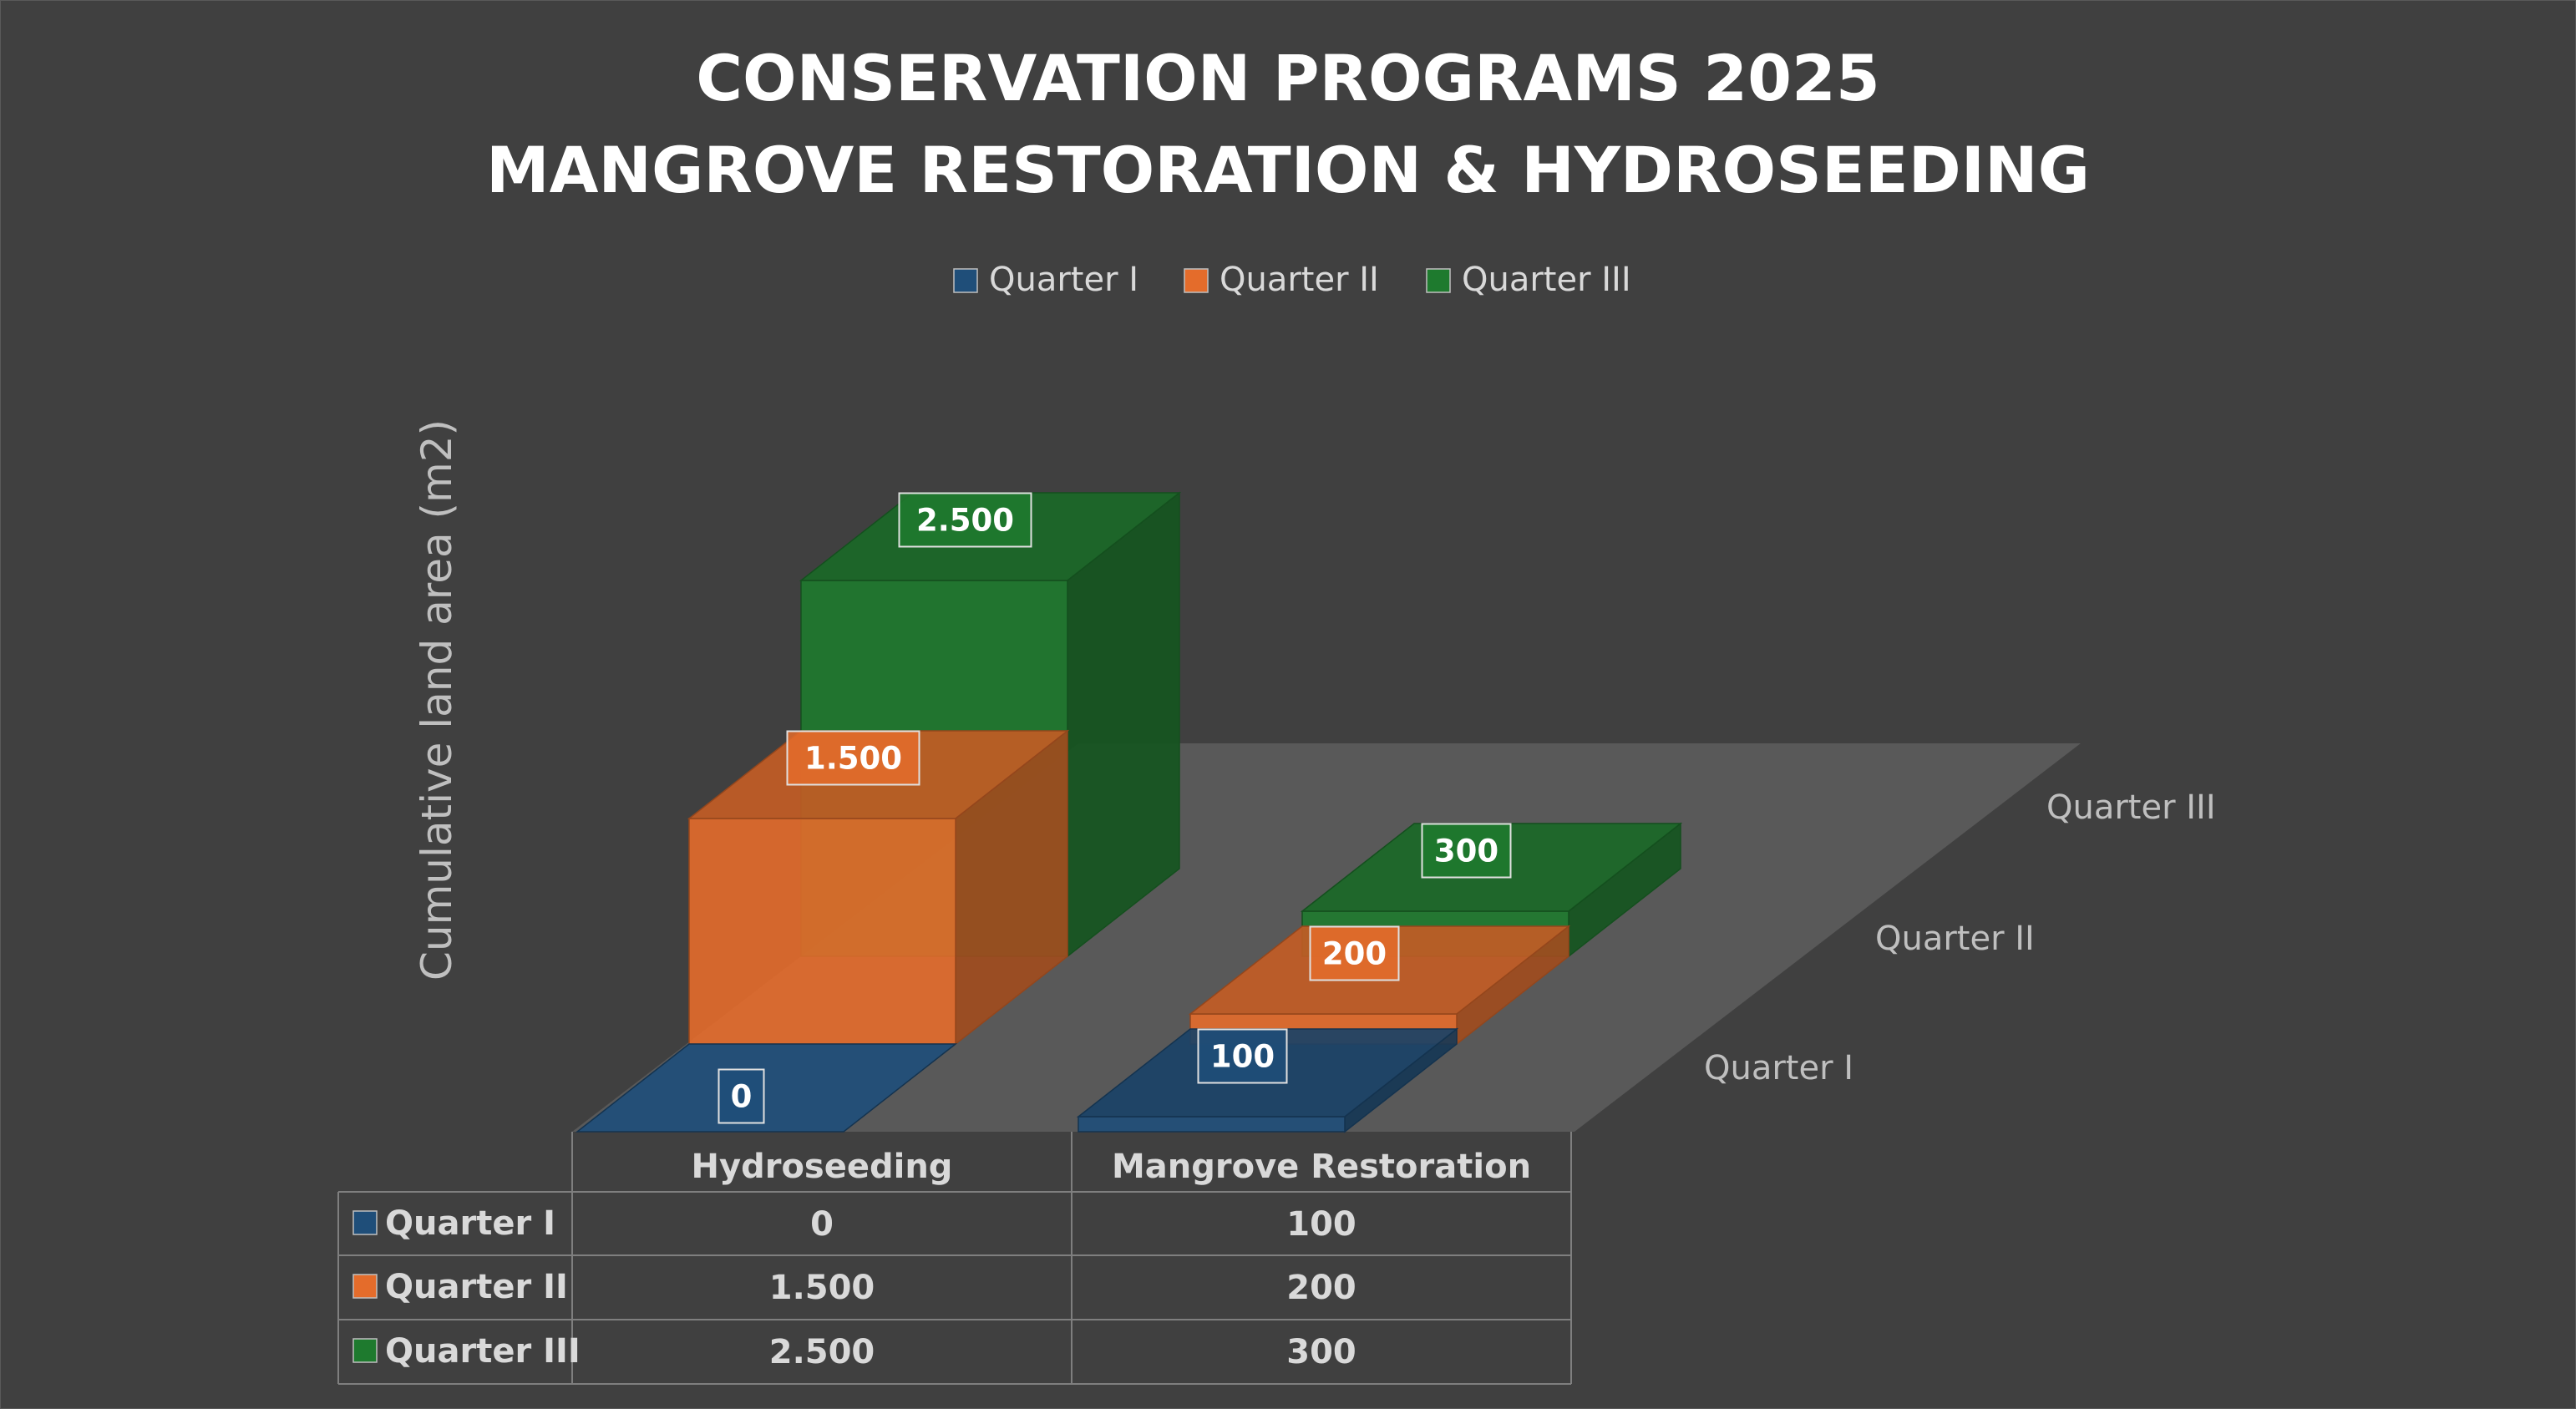  I want to click on table-cell: 1.500, so click(822, 1288).